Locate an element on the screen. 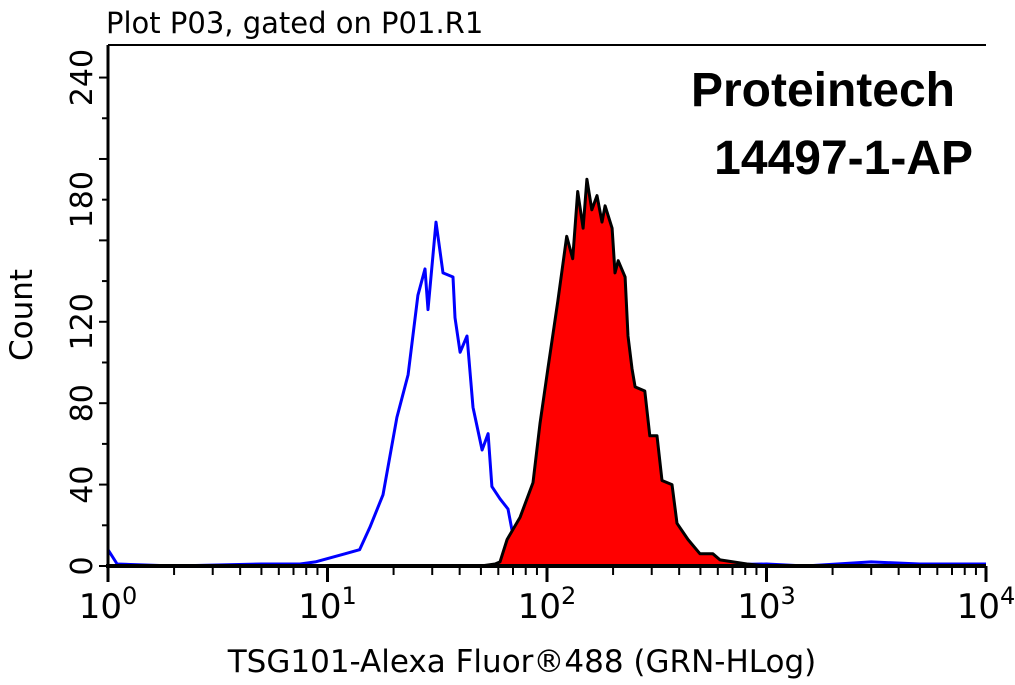  watermark-catalog: 14497-1-AP is located at coordinates (843, 158).